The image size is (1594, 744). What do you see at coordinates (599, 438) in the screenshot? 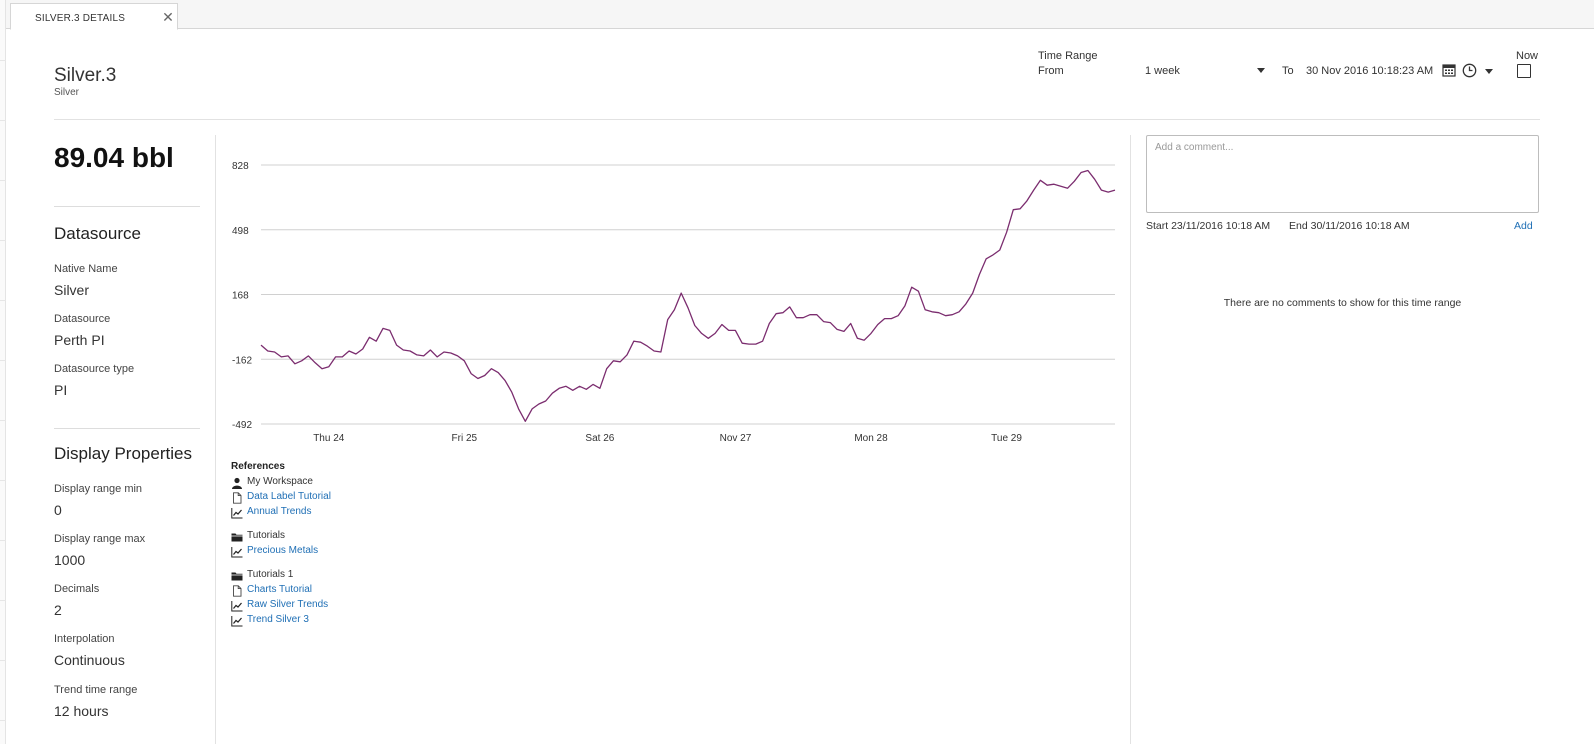
I see `x-tick-label: Sat 26` at bounding box center [599, 438].